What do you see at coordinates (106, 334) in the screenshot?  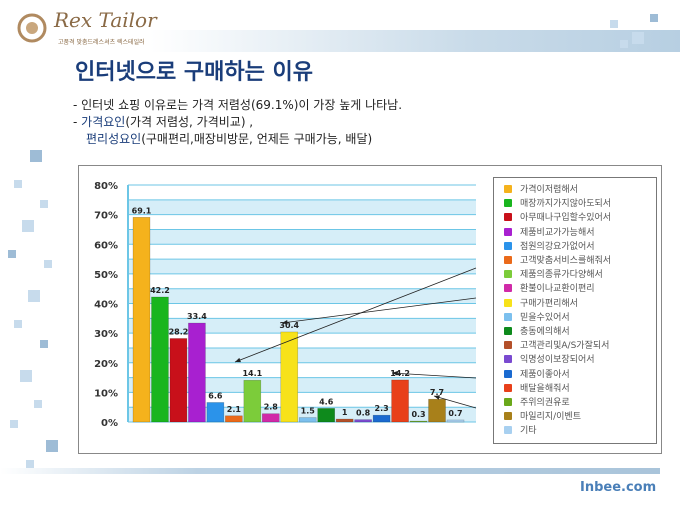 I see `y-tick-label: 30%` at bounding box center [106, 334].